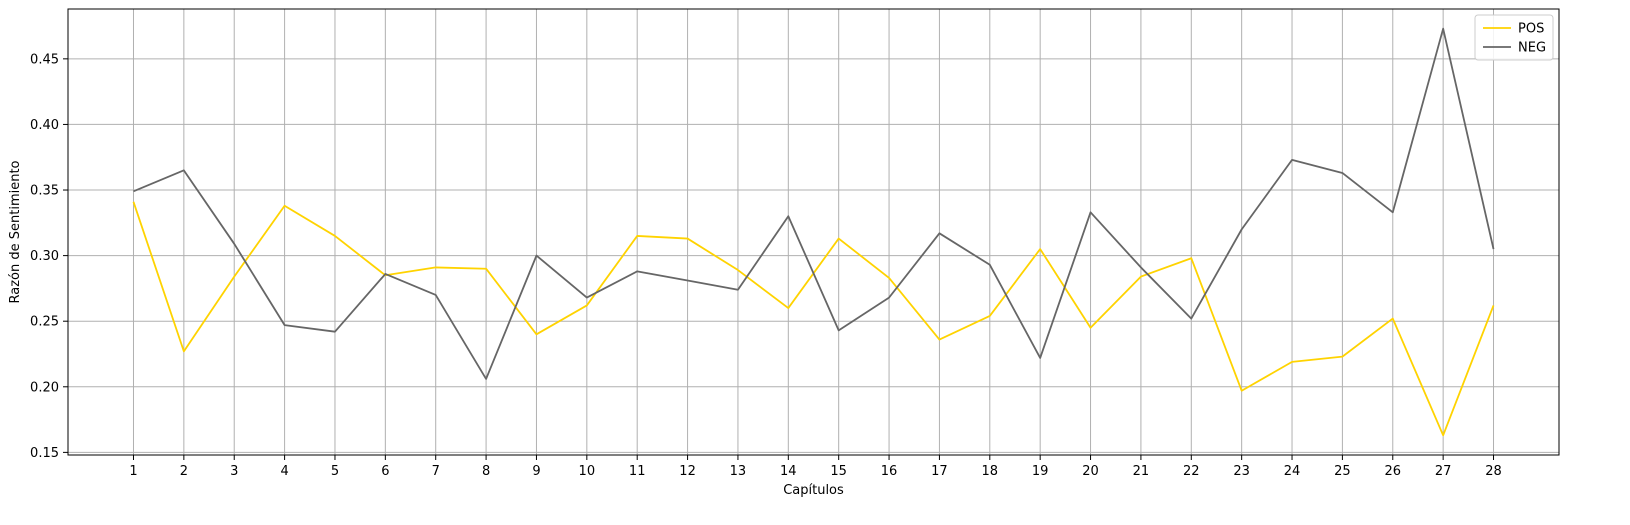 The image size is (1630, 525). Describe the element at coordinates (1292, 471) in the screenshot. I see `x-tick-label: 24` at that location.